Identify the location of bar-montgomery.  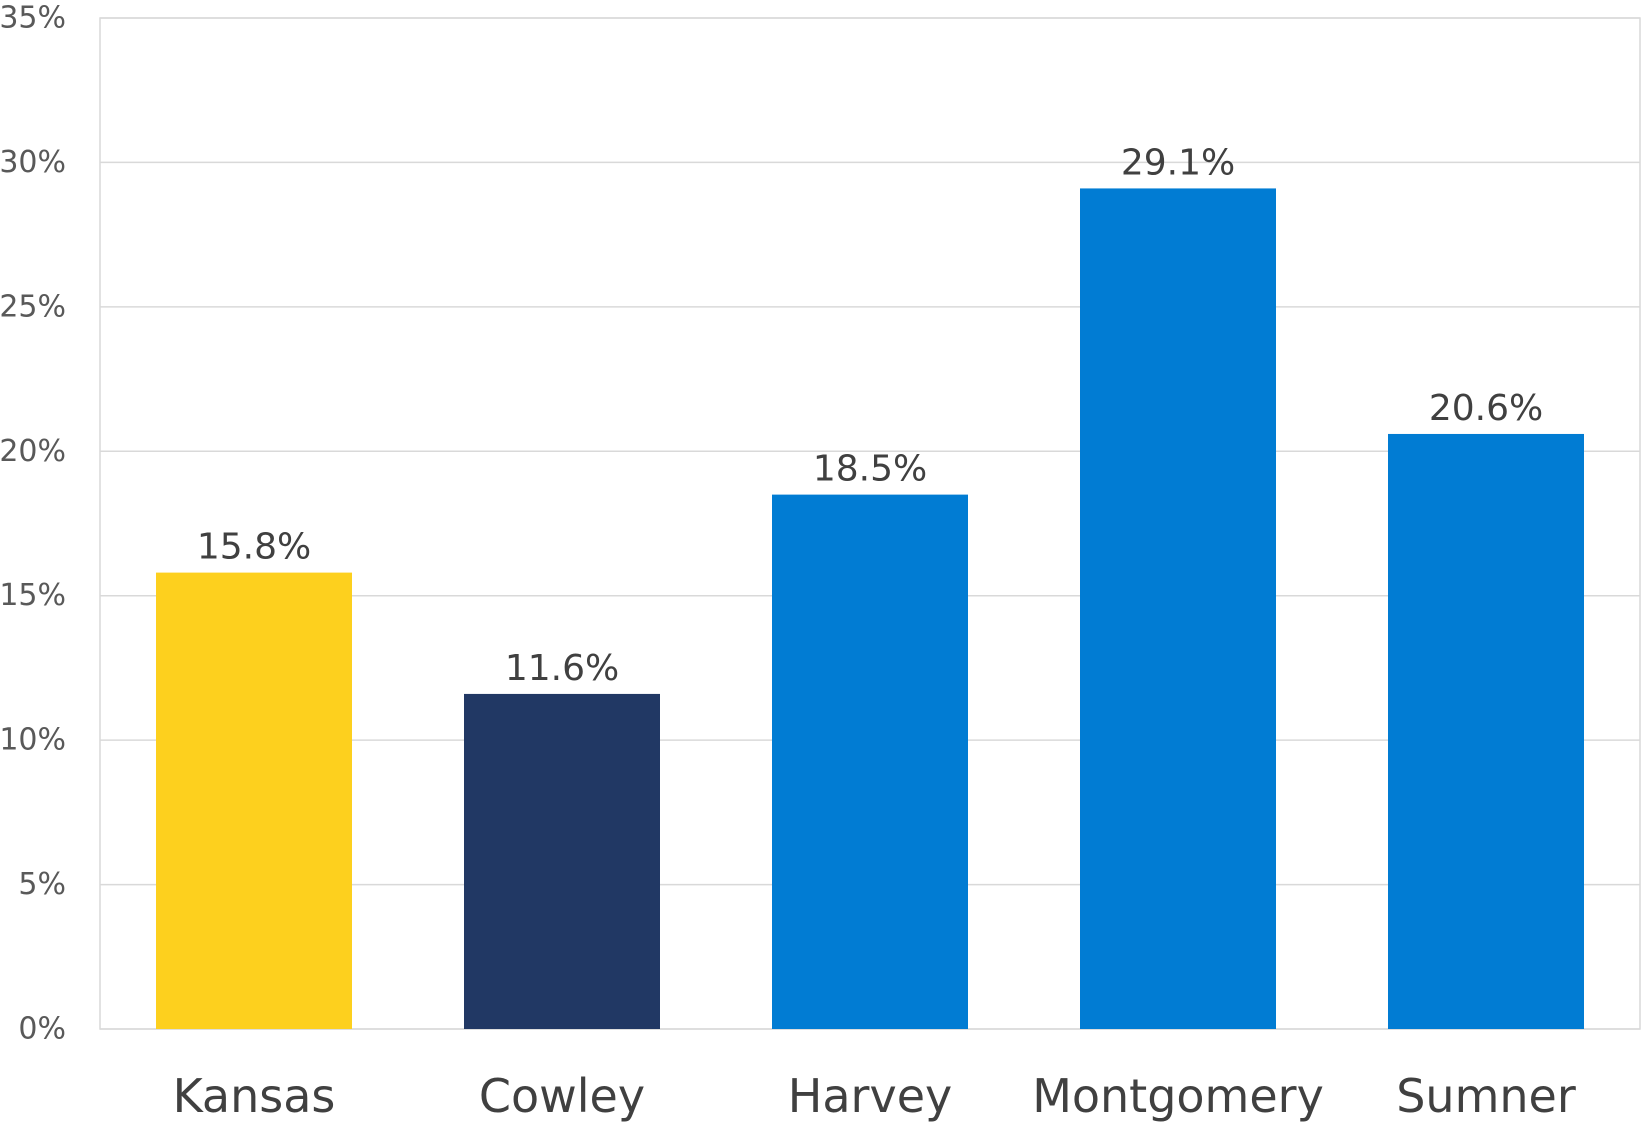
(1178, 608).